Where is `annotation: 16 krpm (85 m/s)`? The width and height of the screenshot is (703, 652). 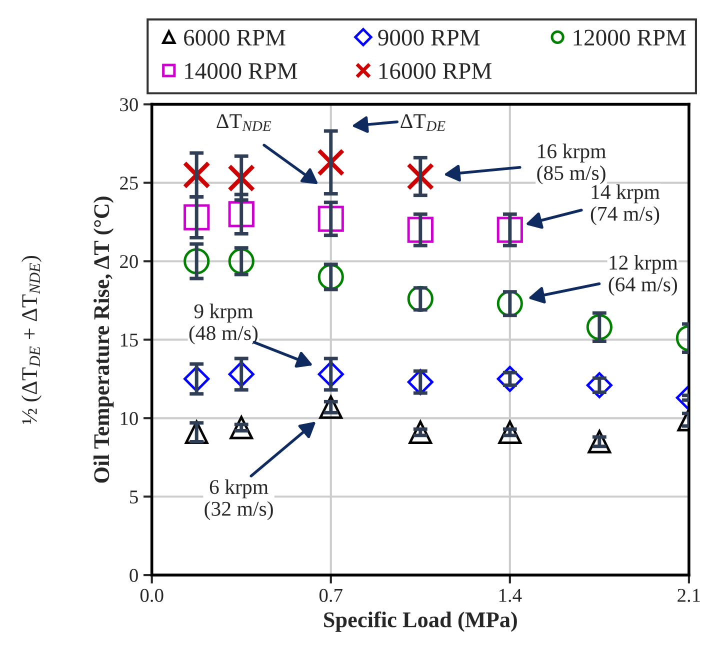
annotation: 16 krpm (85 m/s) is located at coordinates (571, 164).